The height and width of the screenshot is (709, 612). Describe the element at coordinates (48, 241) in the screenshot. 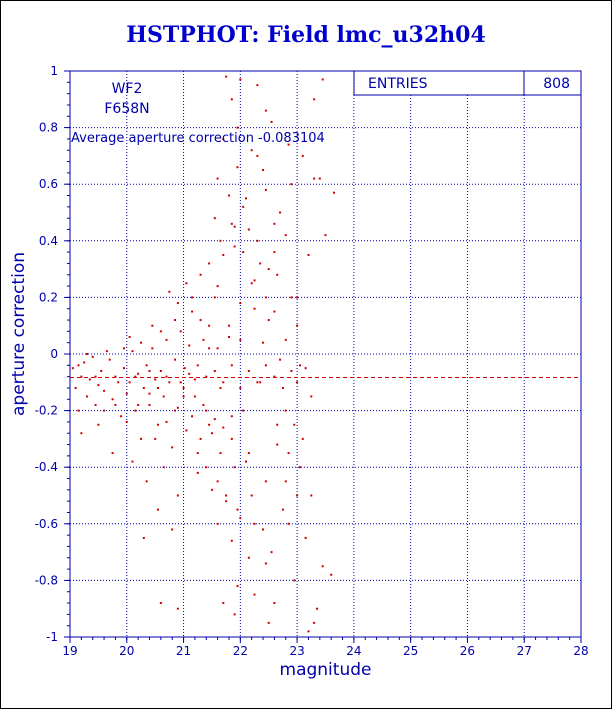

I see `y-tick-label: 0.4` at that location.